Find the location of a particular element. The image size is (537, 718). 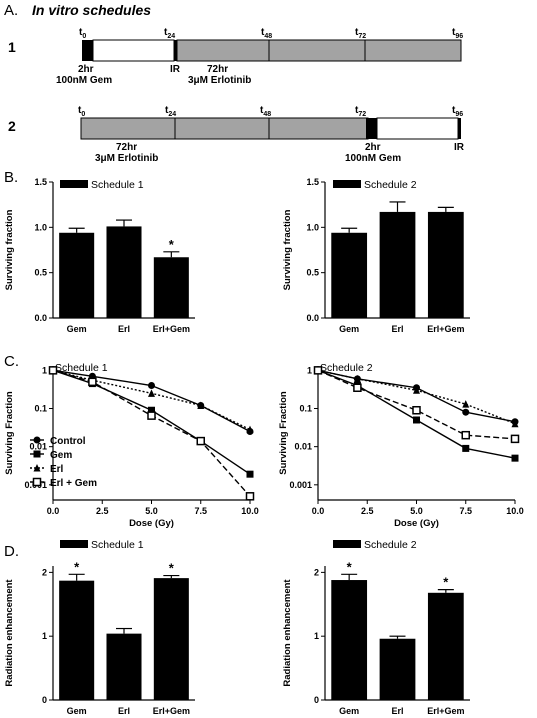

y-axis-label: Surviving fraction is located at coordinates (287, 249).